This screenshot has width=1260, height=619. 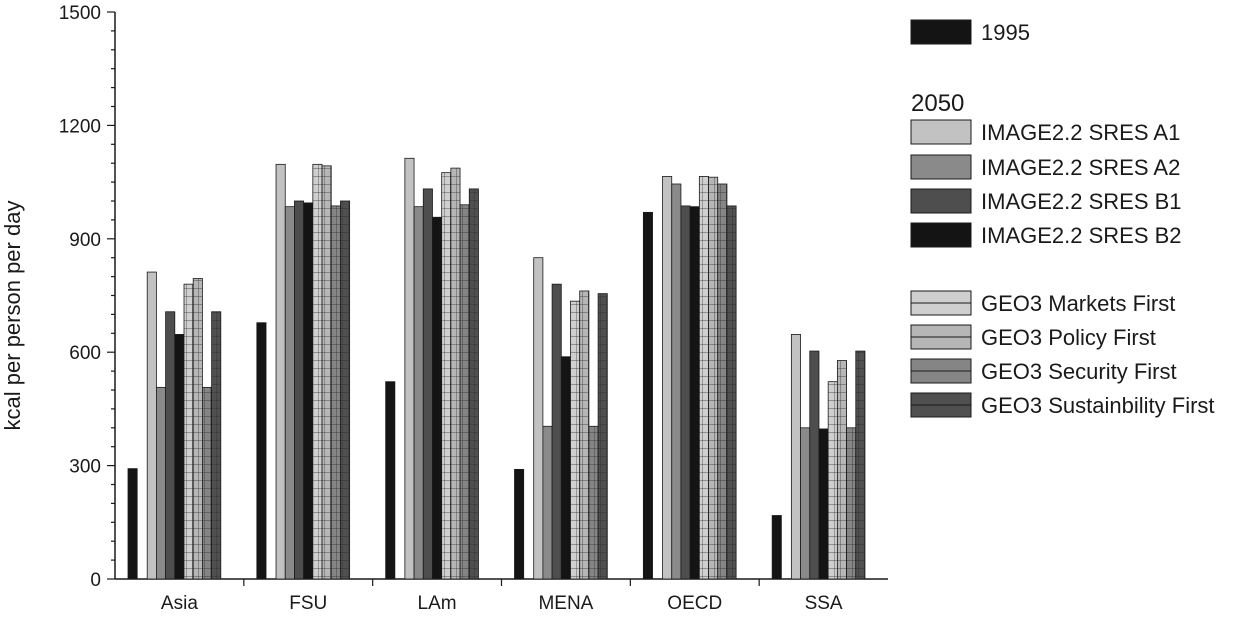 I want to click on y-tick-label: 600, so click(x=85, y=353).